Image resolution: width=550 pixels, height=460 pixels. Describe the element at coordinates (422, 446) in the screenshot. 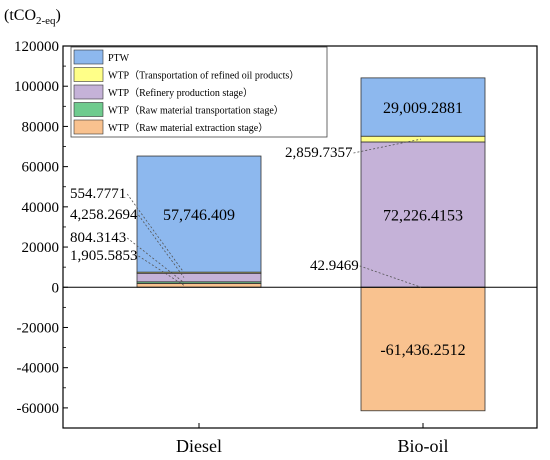

I see `x-tick-label: Bio-oil` at that location.